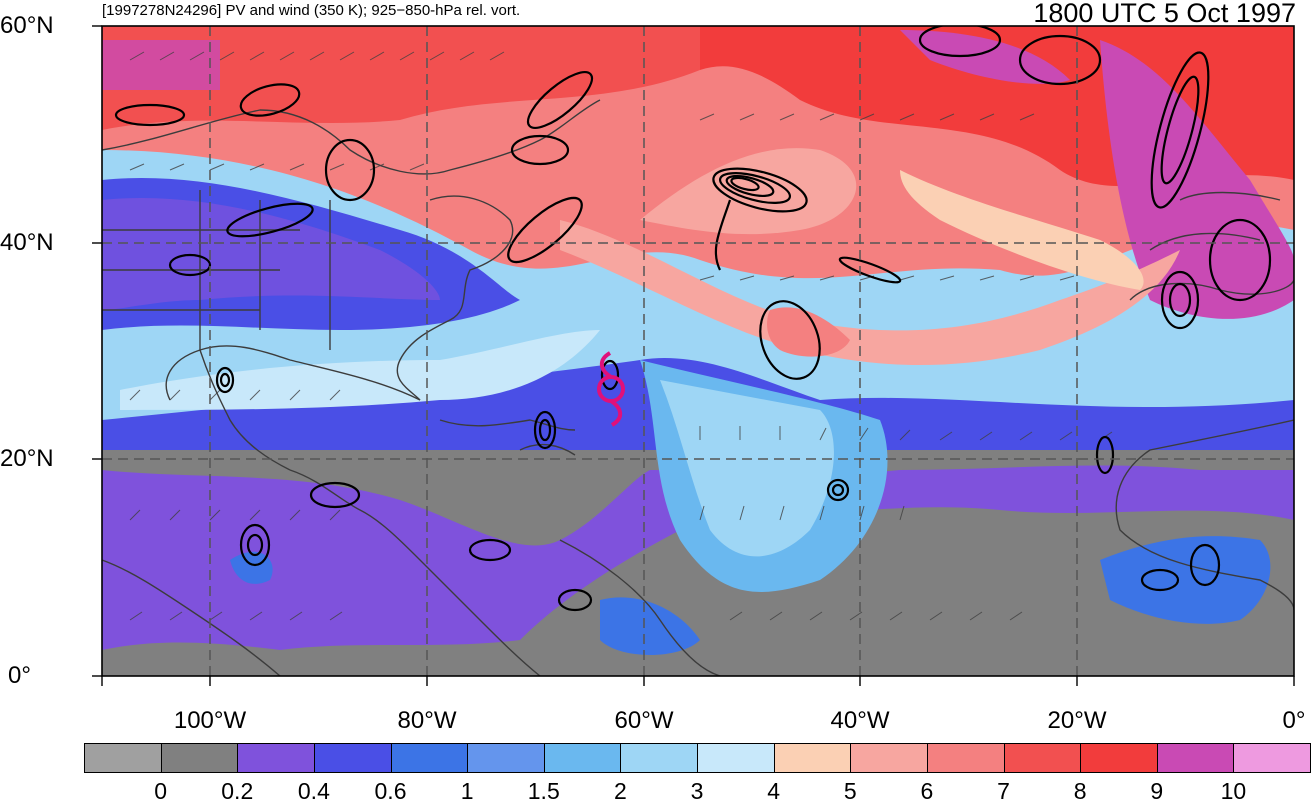  Describe the element at coordinates (237, 791) in the screenshot. I see `colorbar-label: 0.2` at that location.